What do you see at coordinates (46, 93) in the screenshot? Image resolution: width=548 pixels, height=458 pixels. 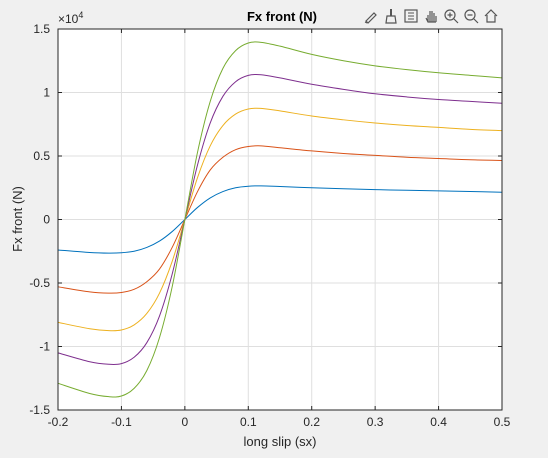 I see `y-tick-label: 1` at bounding box center [46, 93].